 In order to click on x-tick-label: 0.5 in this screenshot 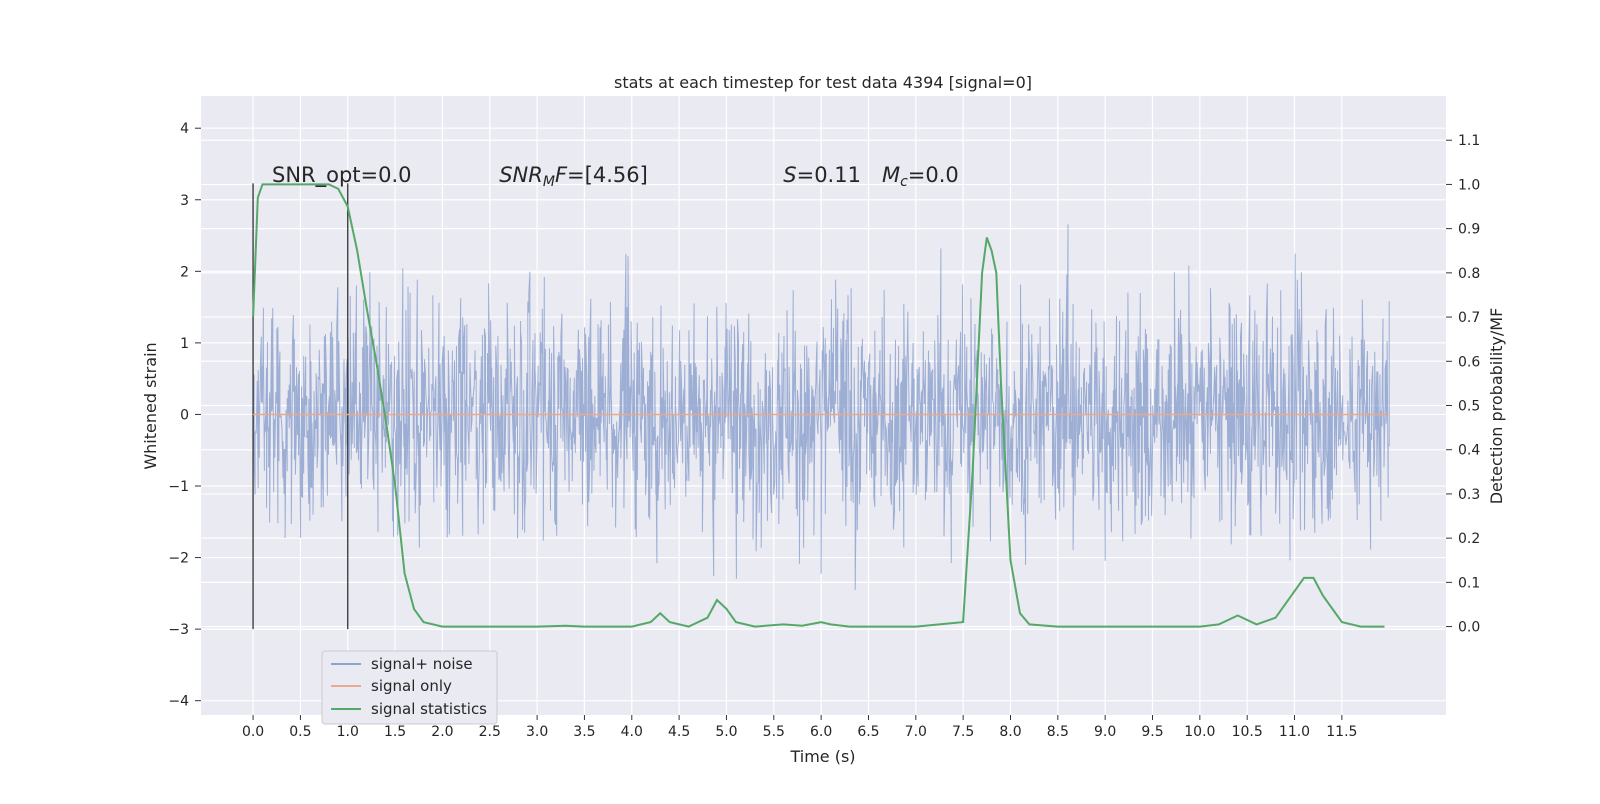, I will do `click(300, 732)`.